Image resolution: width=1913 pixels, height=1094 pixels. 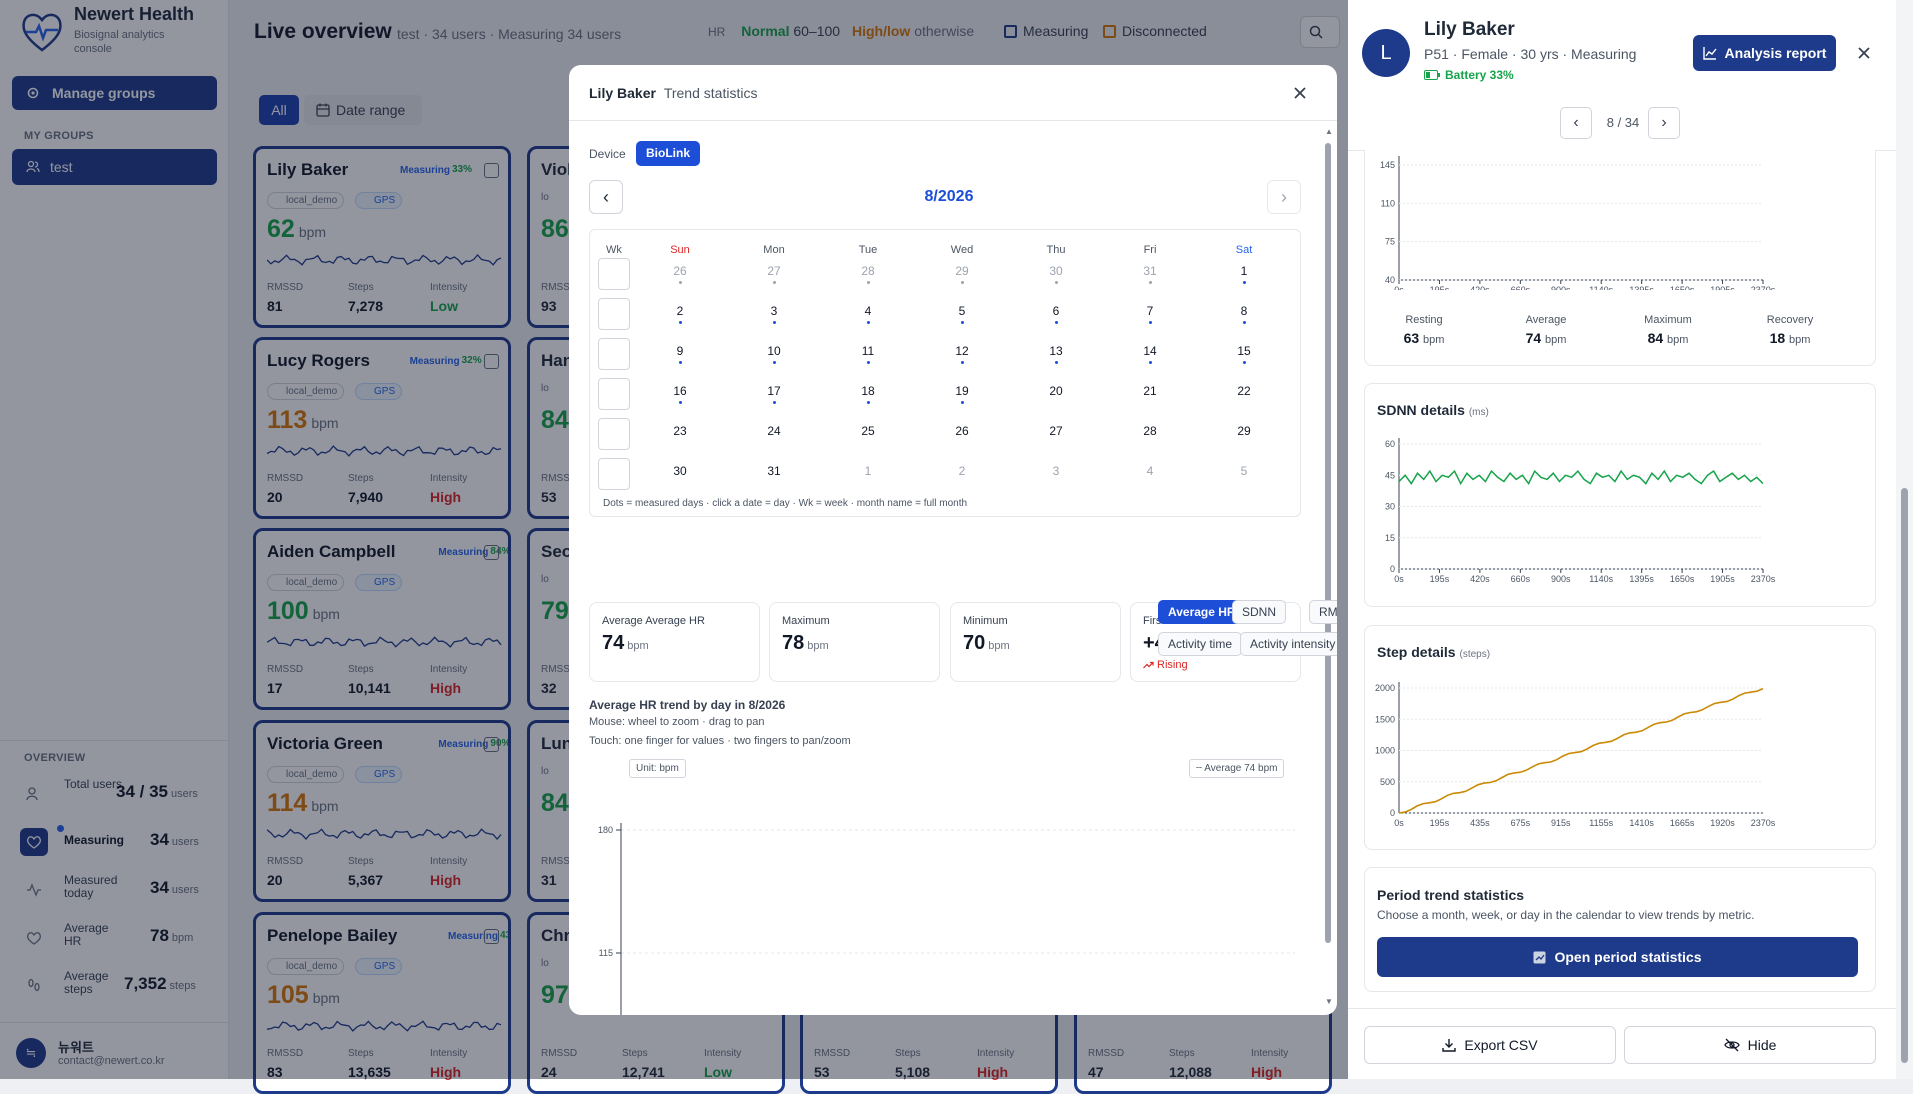 What do you see at coordinates (943, 884) in the screenshot?
I see `hr-trend-chart: 18011580` at bounding box center [943, 884].